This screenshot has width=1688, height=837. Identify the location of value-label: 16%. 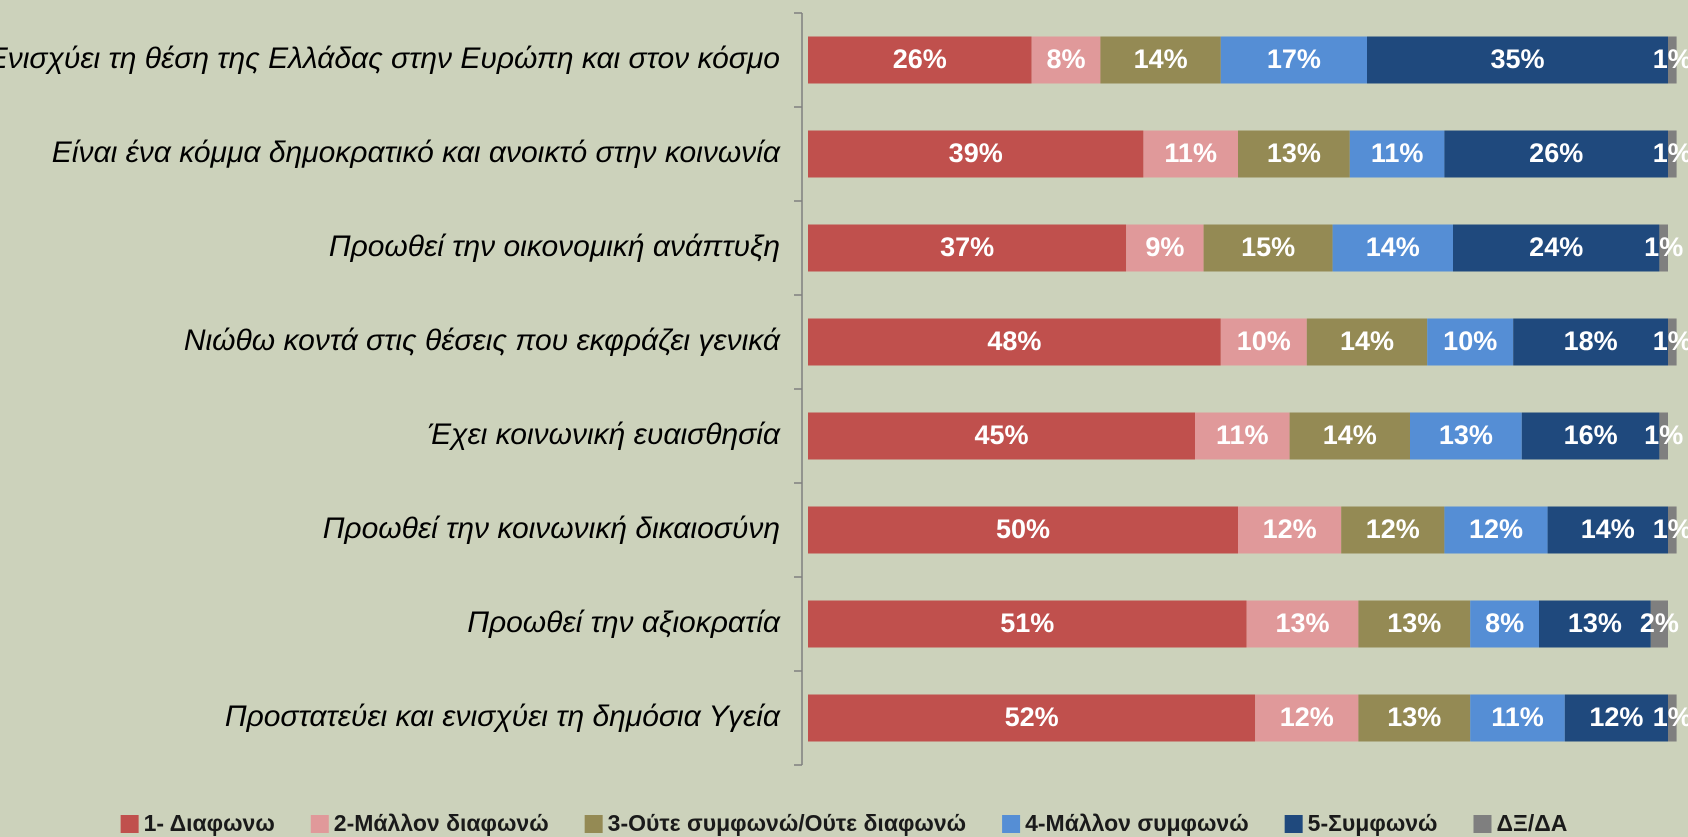
(1591, 435).